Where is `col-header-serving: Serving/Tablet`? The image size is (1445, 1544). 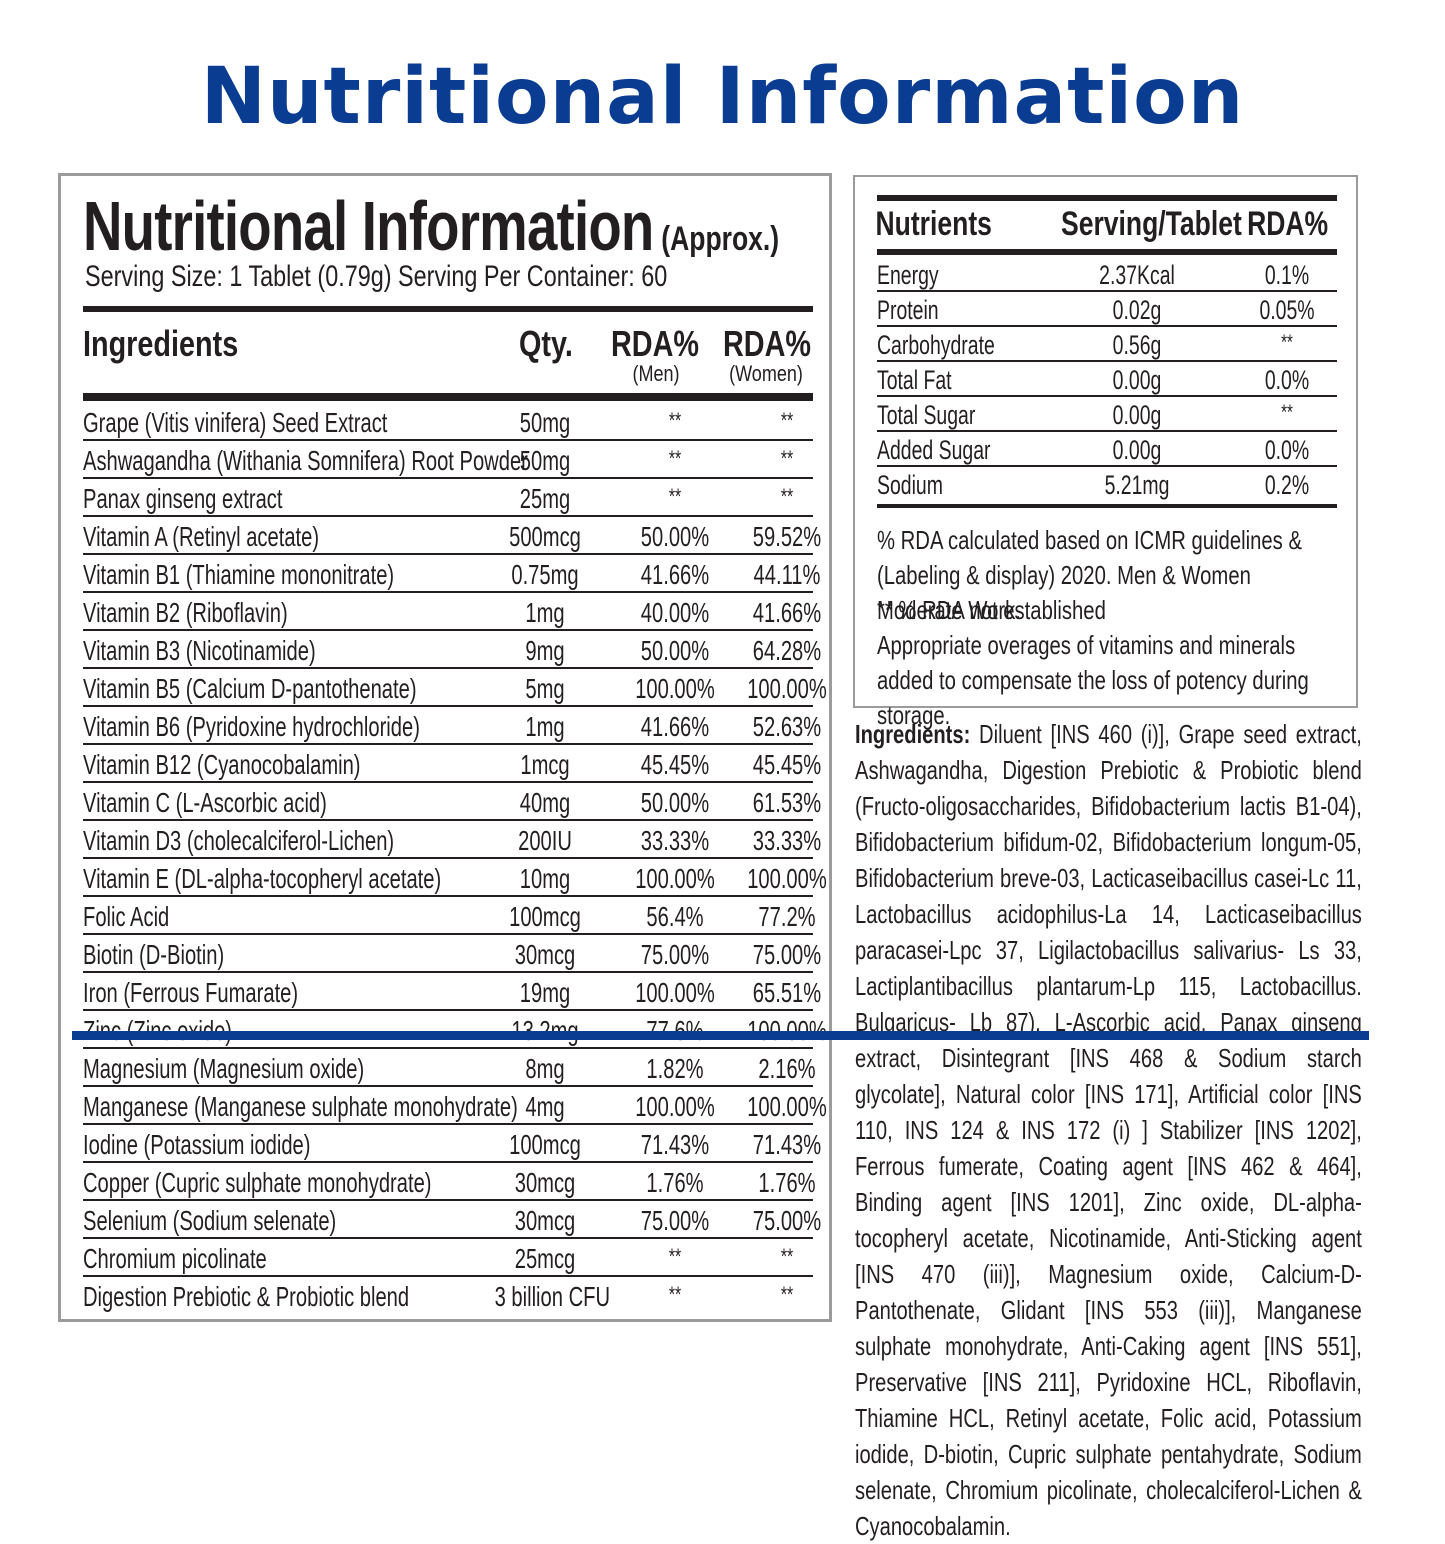 col-header-serving: Serving/Tablet is located at coordinates (1151, 224).